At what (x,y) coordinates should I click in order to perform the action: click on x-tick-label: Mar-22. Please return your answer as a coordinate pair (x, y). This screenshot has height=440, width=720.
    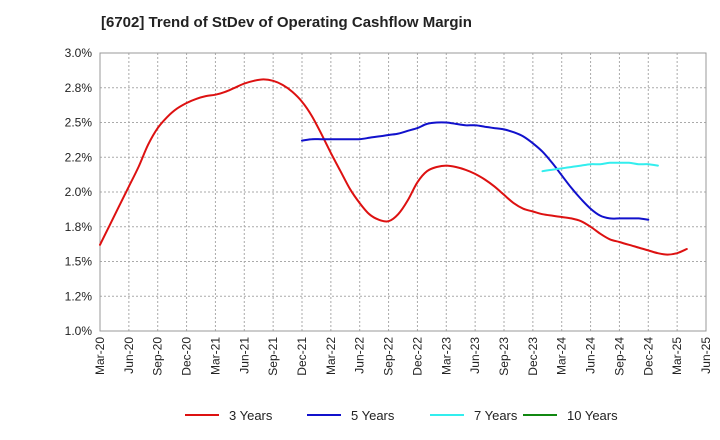
    Looking at the image, I should click on (331, 356).